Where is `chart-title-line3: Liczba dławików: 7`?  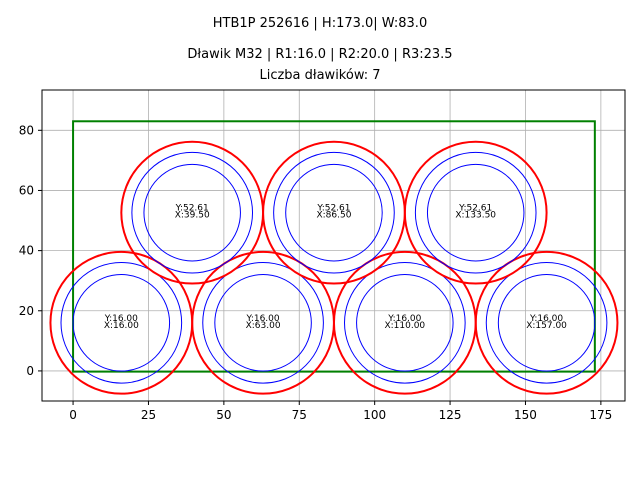
chart-title-line3: Liczba dławików: 7 is located at coordinates (320, 75).